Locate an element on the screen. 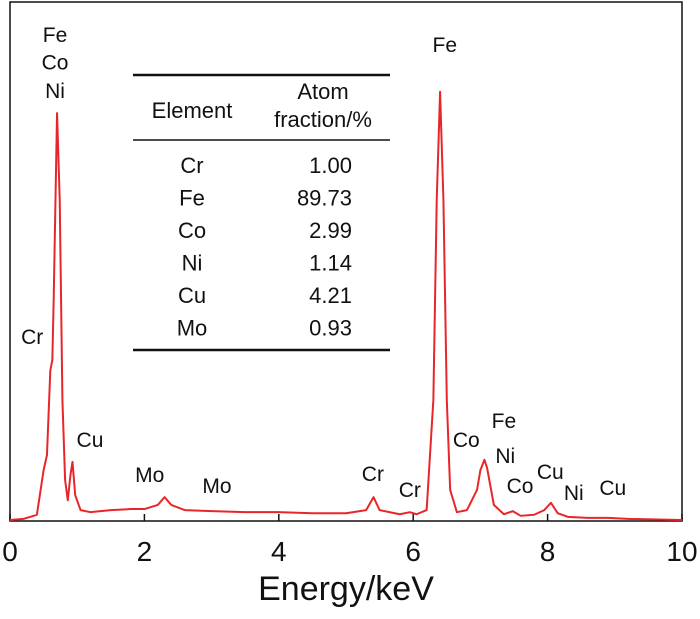 This screenshot has height=619, width=700. table-cell: 89.73 is located at coordinates (324, 198).